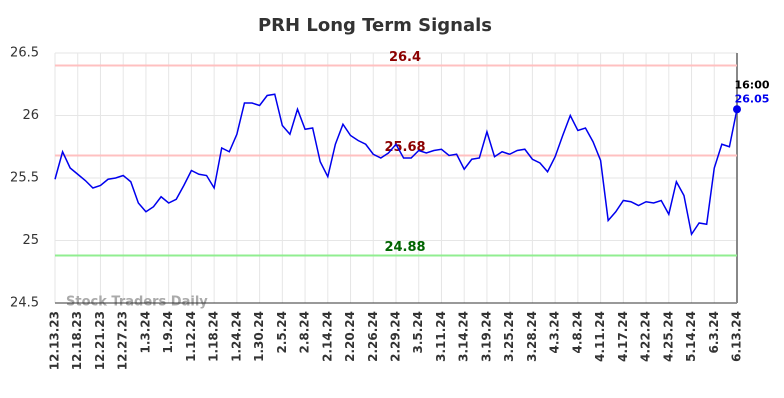 Image resolution: width=784 pixels, height=398 pixels. Describe the element at coordinates (168, 332) in the screenshot. I see `x-tick-label: 1.9.24` at that location.